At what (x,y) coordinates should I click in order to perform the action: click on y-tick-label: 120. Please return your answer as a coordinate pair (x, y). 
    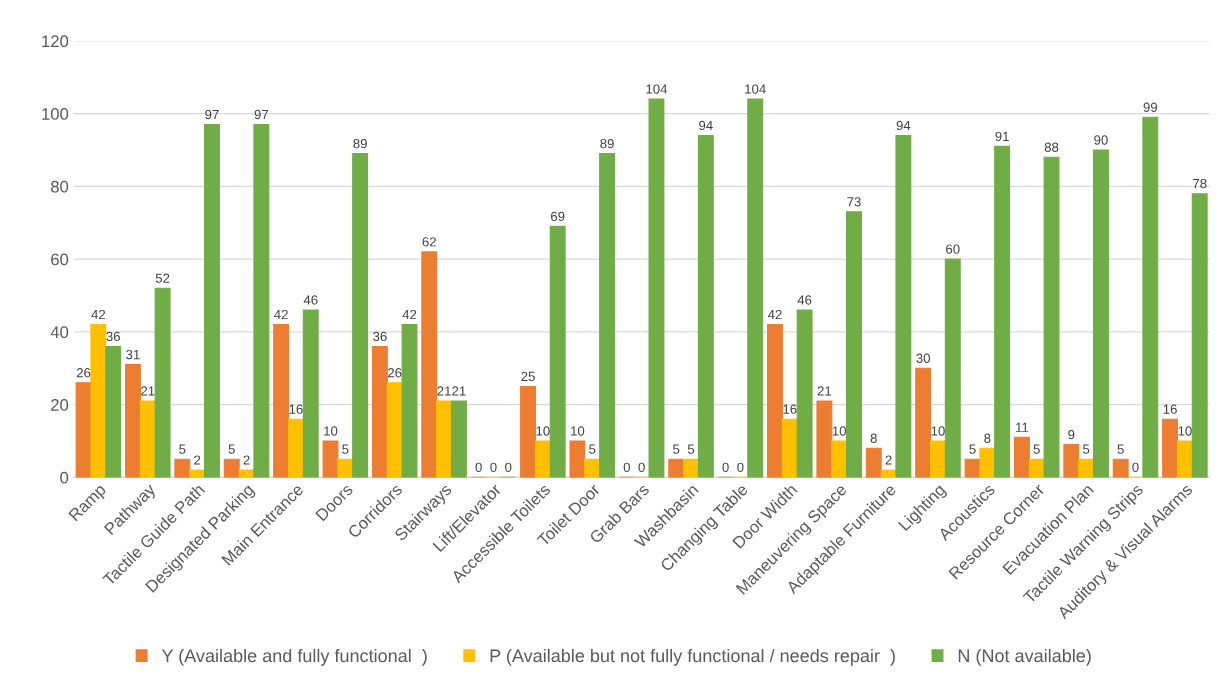
    Looking at the image, I should click on (55, 41).